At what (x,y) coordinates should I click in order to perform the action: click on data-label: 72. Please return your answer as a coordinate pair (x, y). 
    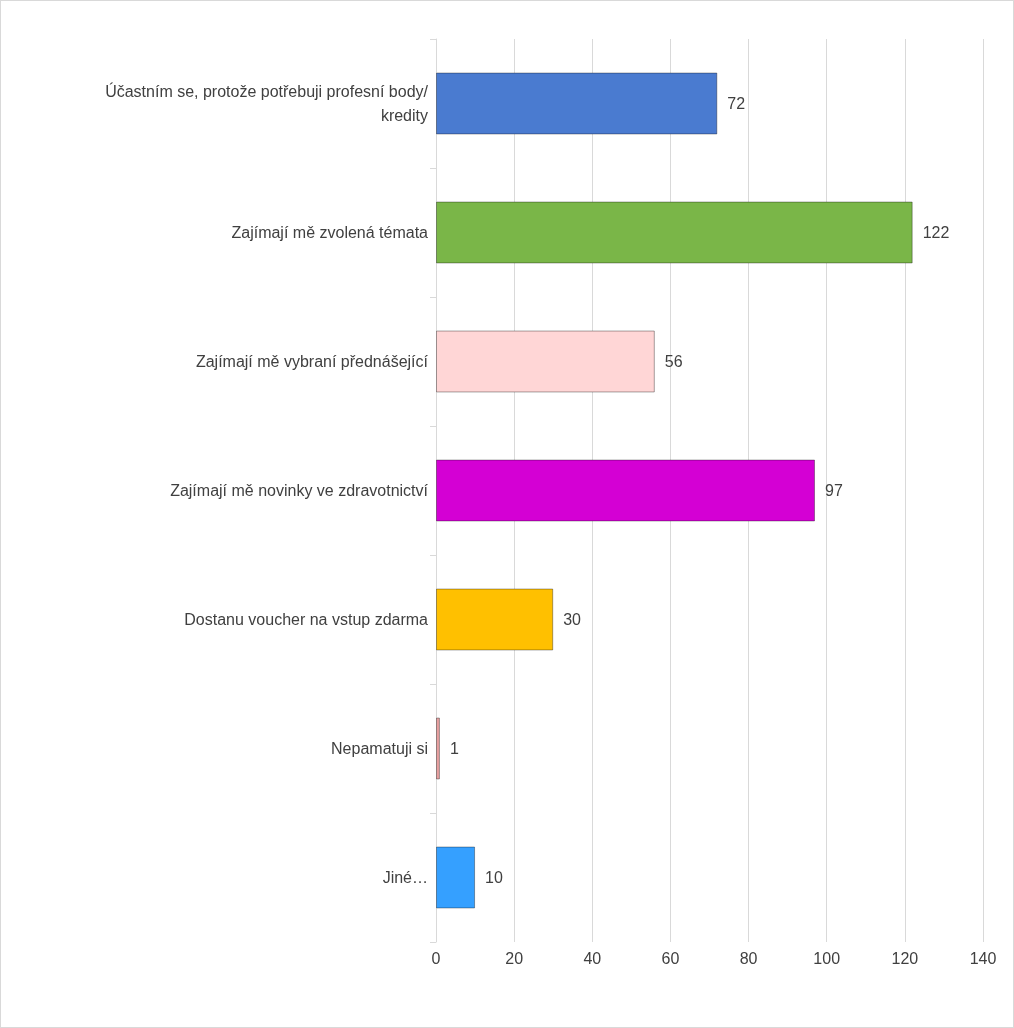
    Looking at the image, I should click on (736, 103).